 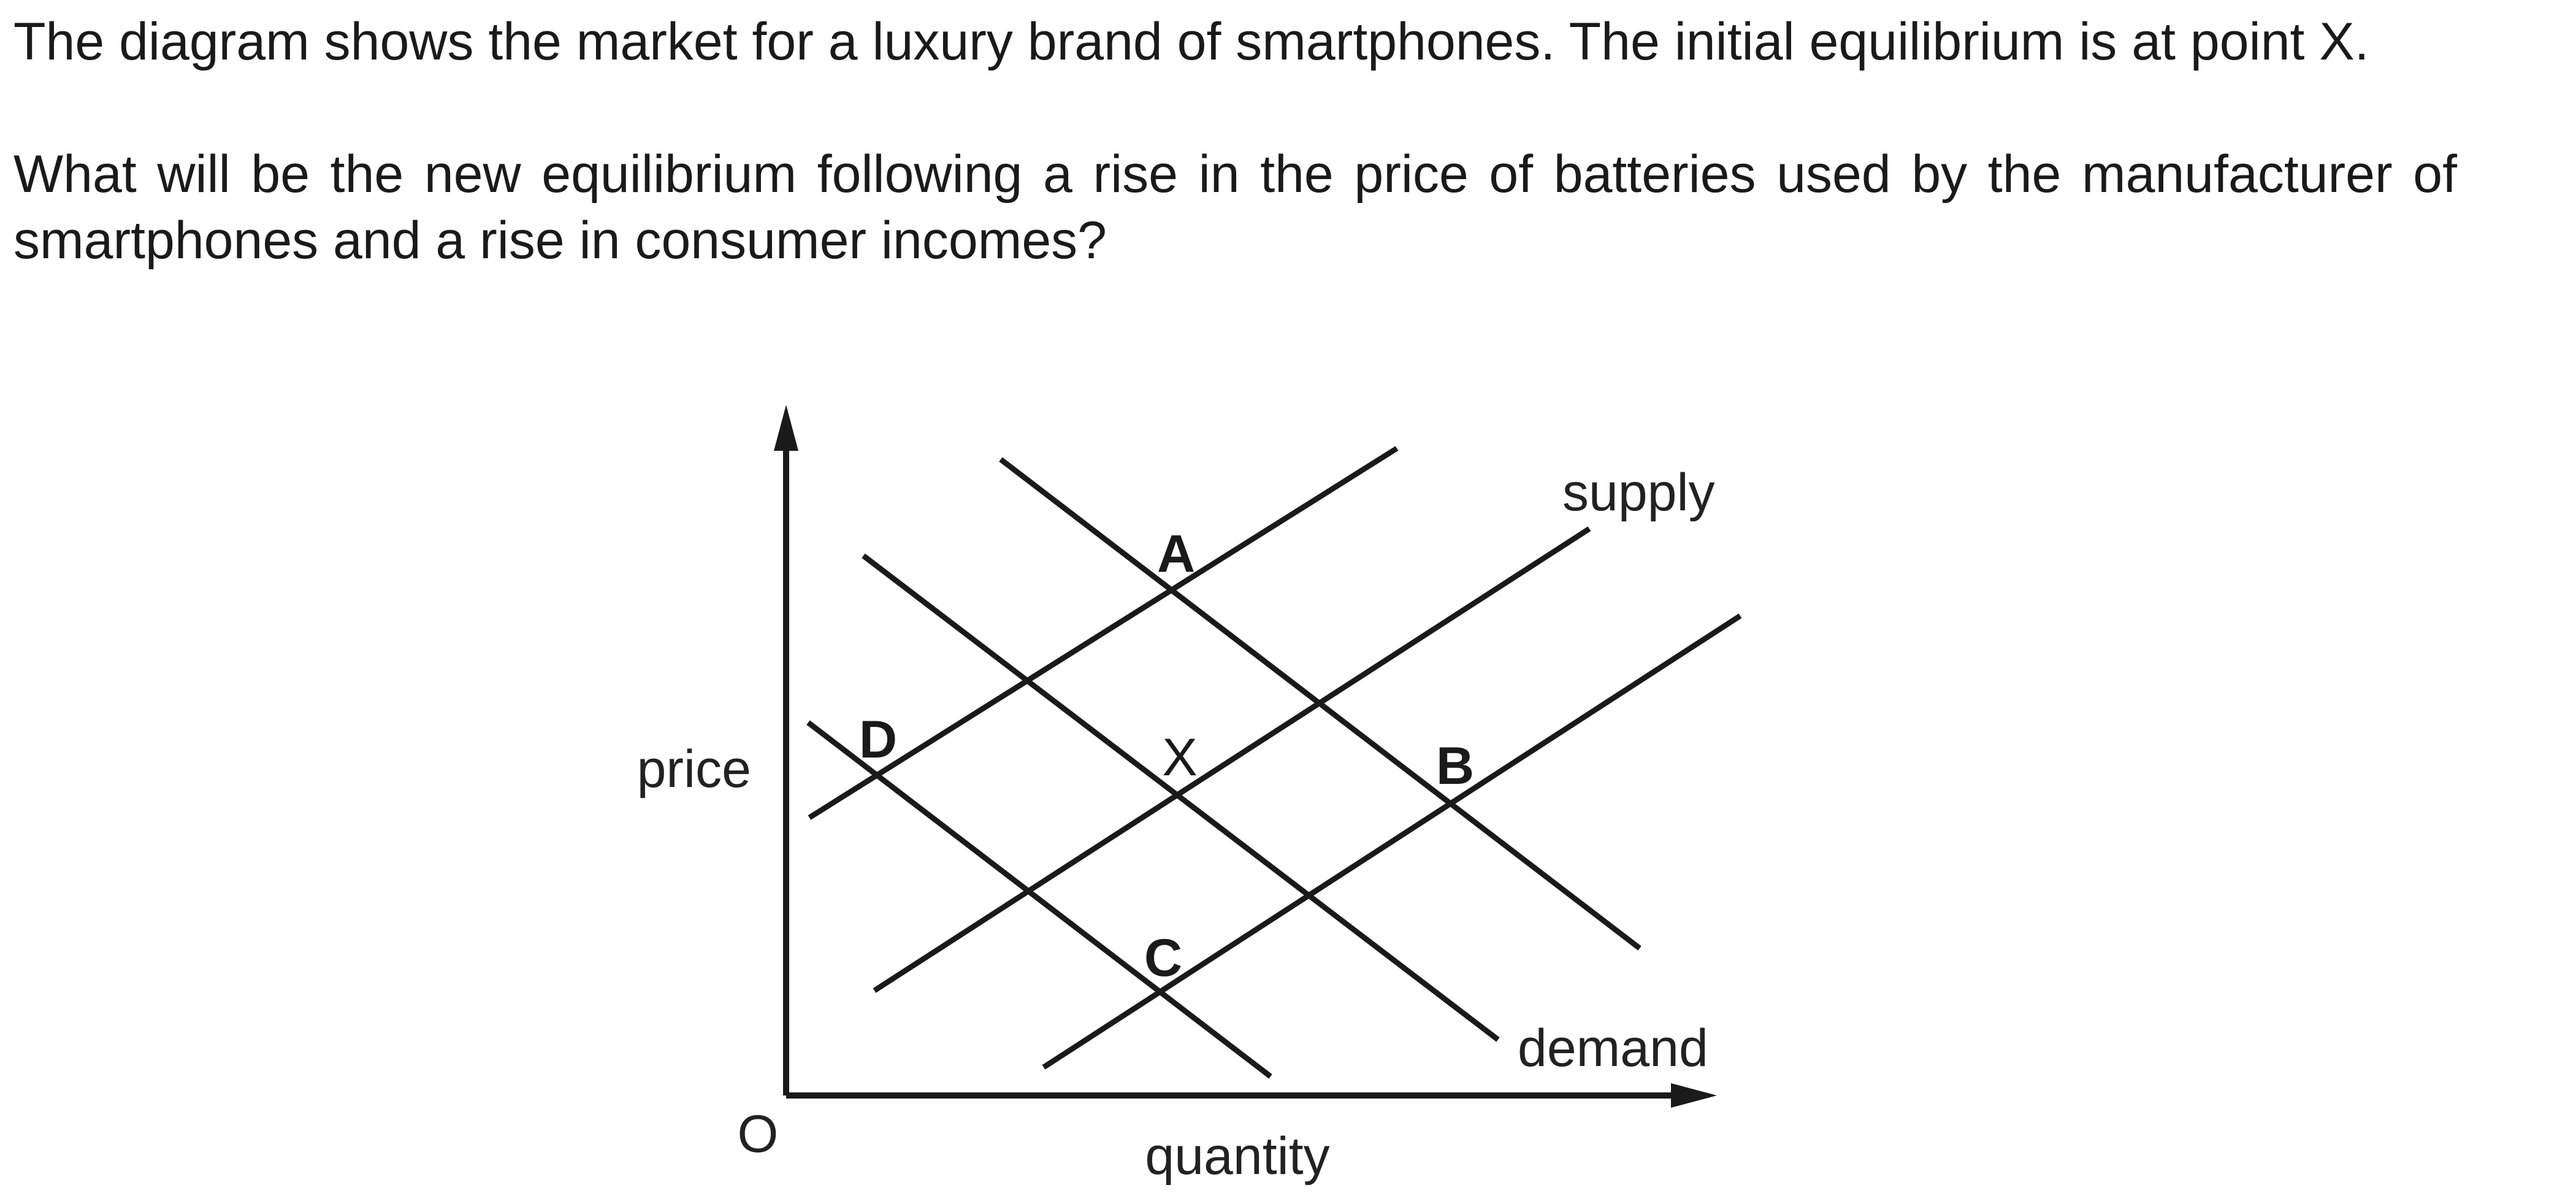 What do you see at coordinates (1613, 1048) in the screenshot?
I see `demand-label: demand` at bounding box center [1613, 1048].